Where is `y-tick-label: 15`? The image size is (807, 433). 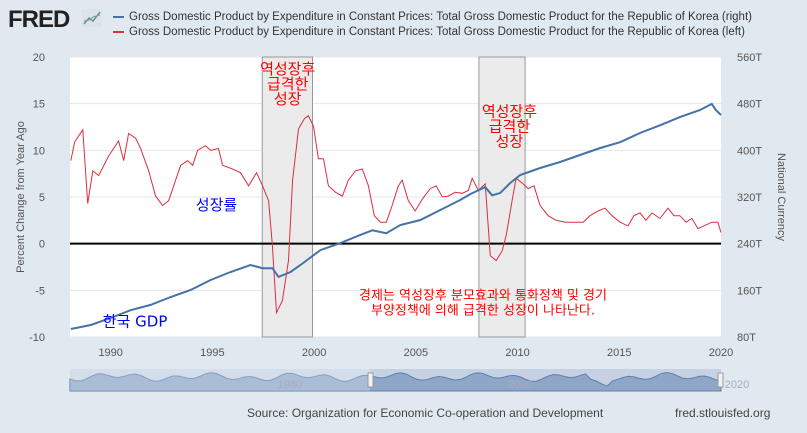
y-tick-label: 15 is located at coordinates (39, 105).